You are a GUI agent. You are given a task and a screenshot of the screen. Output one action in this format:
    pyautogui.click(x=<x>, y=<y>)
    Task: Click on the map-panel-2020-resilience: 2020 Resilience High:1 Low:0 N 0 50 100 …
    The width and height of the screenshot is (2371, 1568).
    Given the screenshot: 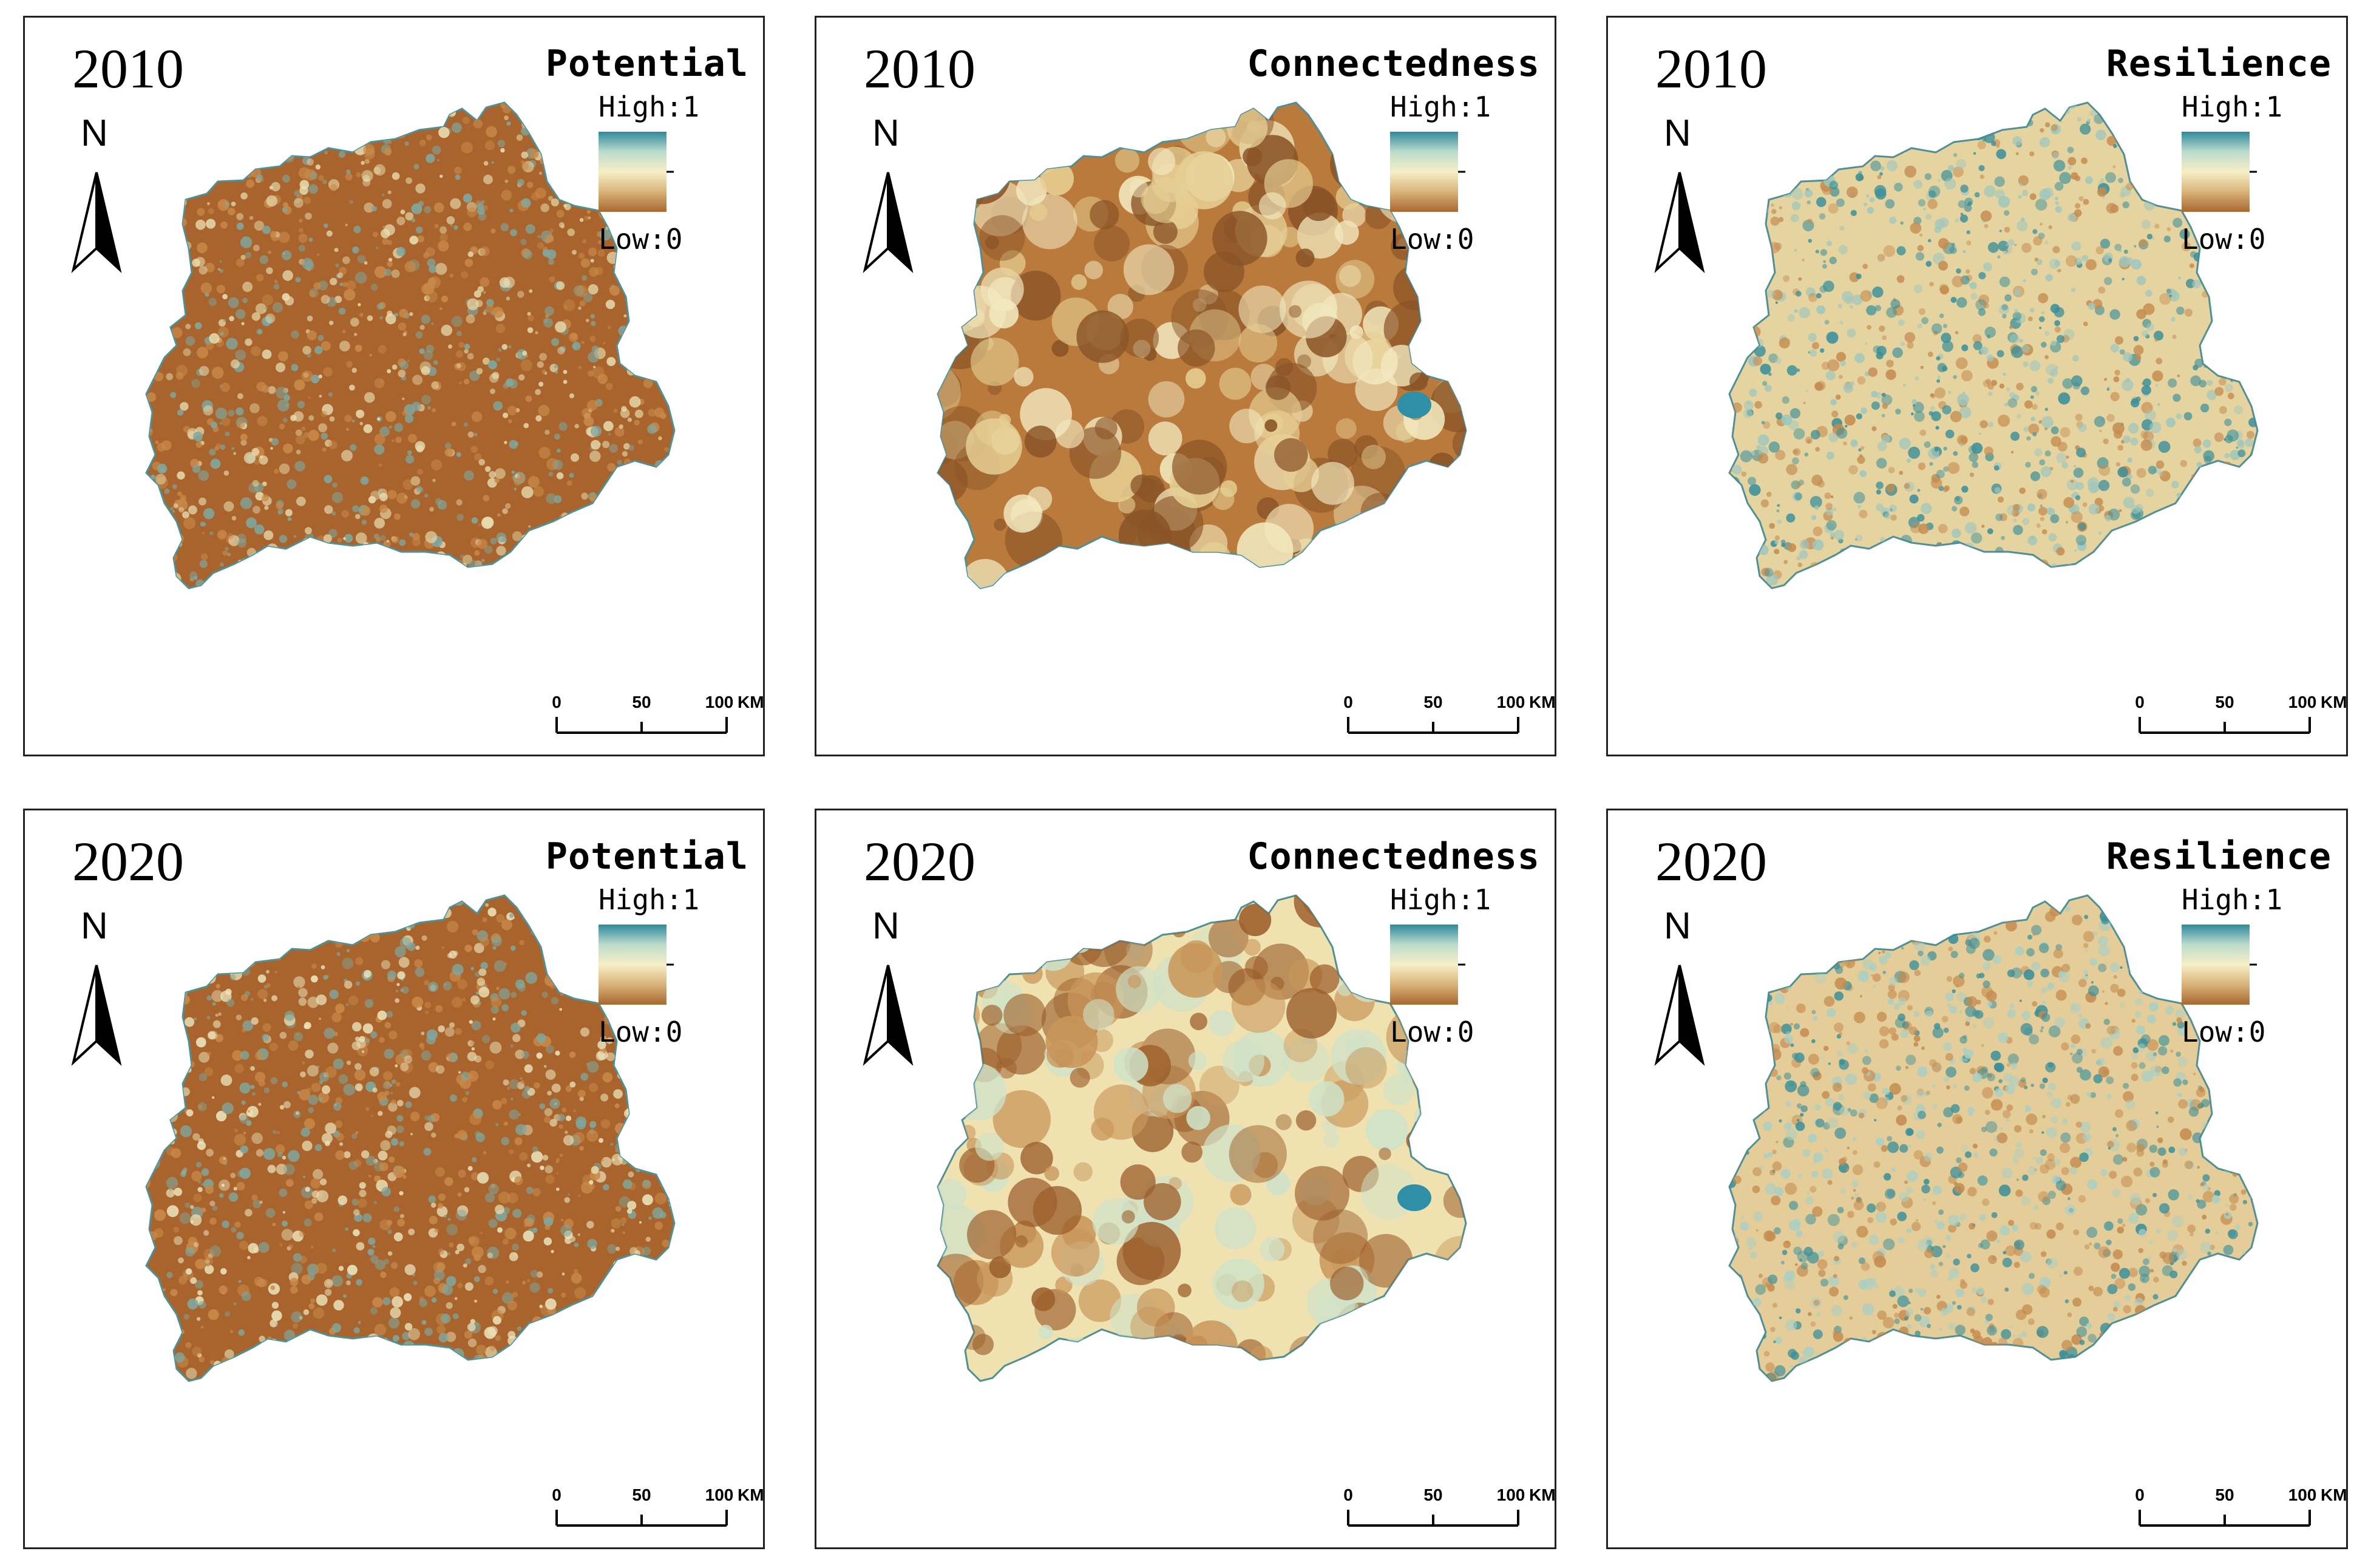 What is the action you would take?
    pyautogui.click(x=1977, y=1179)
    